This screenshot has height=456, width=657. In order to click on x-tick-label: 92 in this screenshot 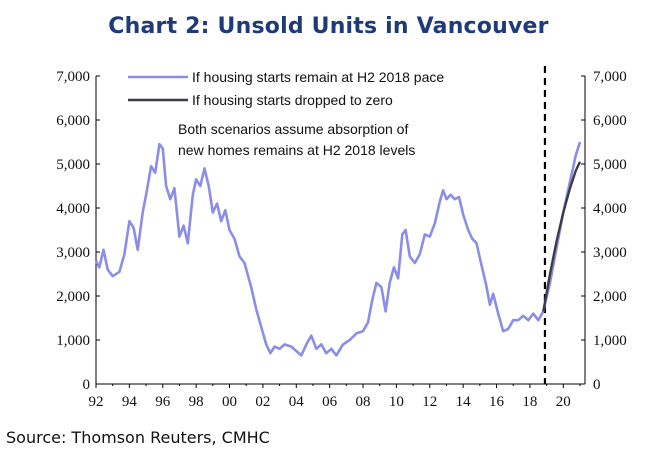, I will do `click(96, 402)`.